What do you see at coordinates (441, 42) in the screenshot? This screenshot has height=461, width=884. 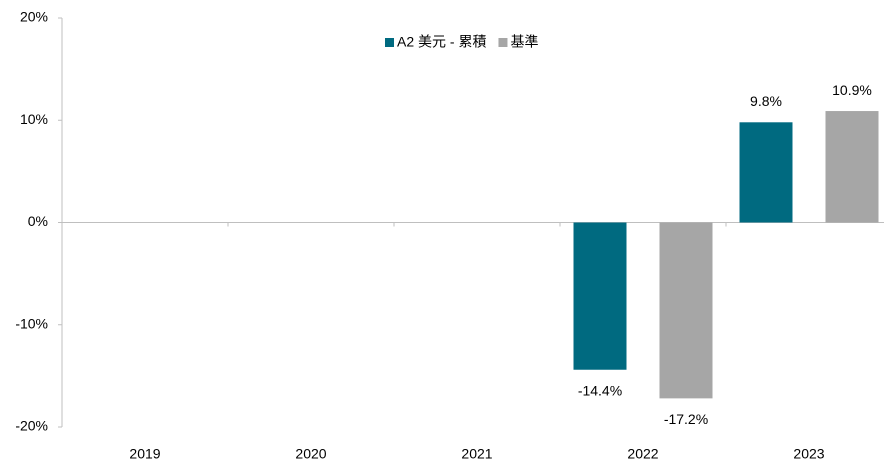 I see `legend-label: A2 美元 - 累積` at bounding box center [441, 42].